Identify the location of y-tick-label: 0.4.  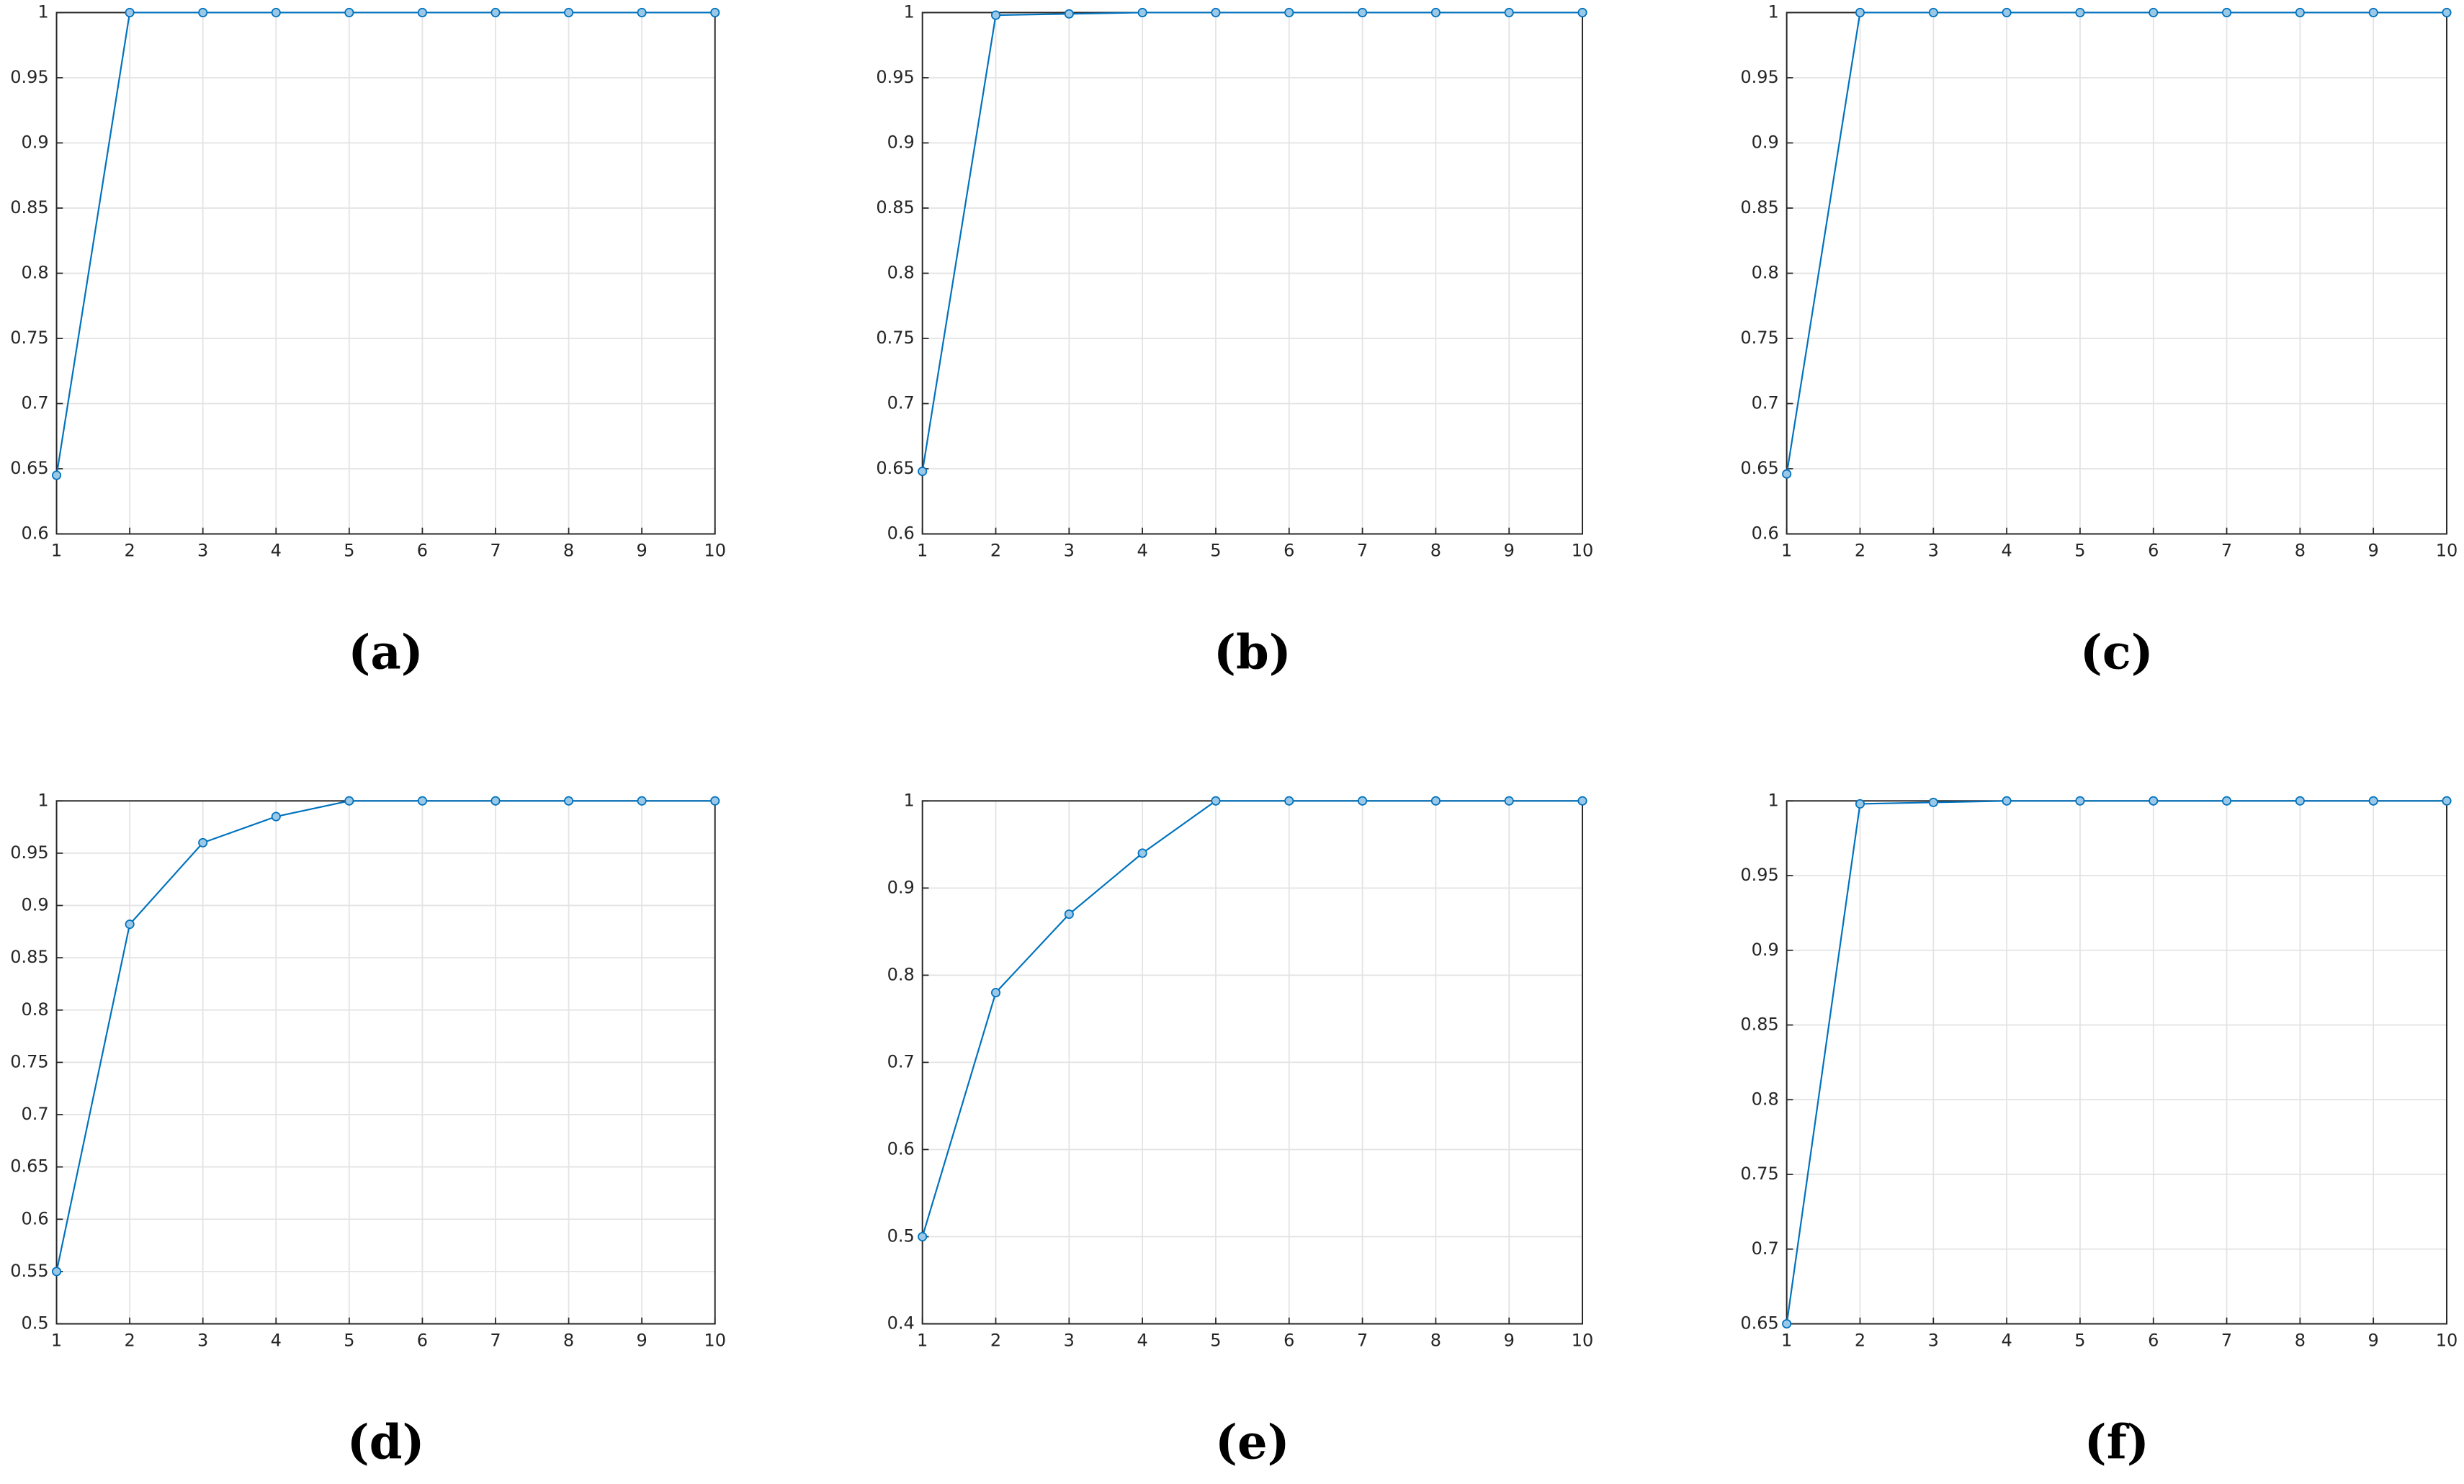
(901, 1323).